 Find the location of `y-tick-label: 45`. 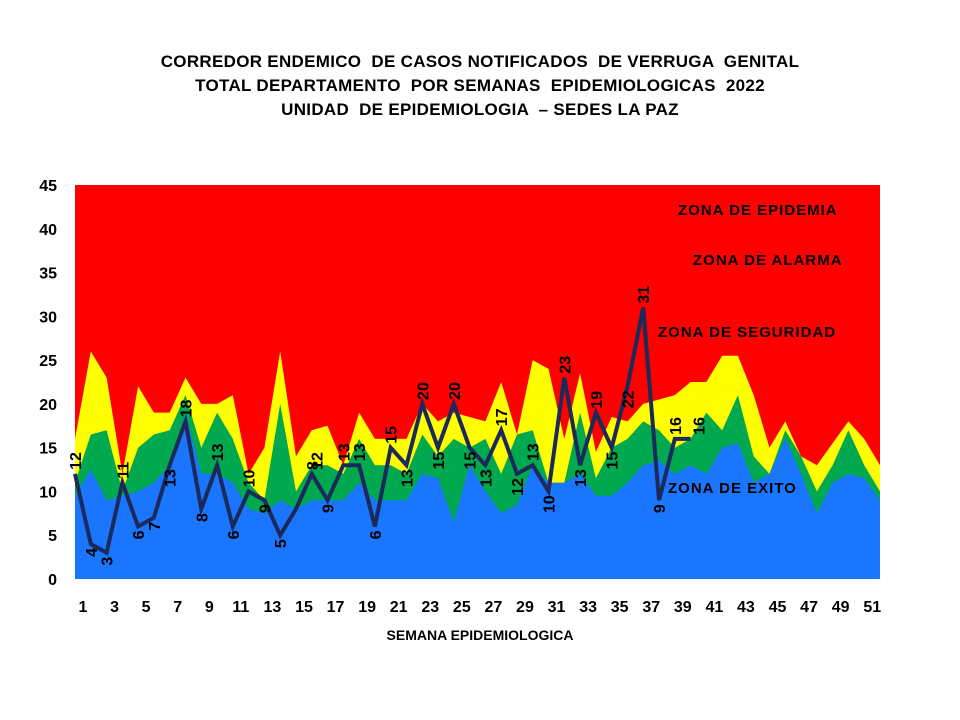

y-tick-label: 45 is located at coordinates (48, 186).